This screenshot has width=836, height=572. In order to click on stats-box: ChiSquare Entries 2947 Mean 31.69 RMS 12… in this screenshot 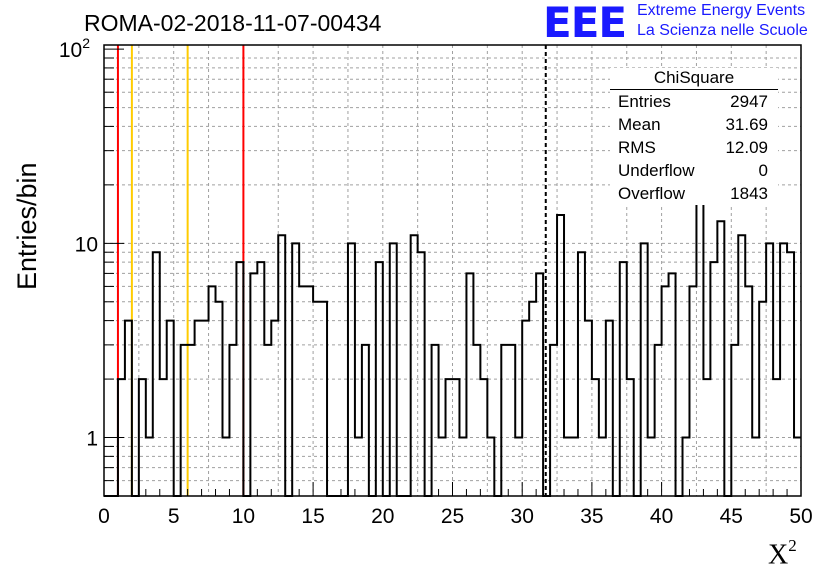, I will do `click(694, 136)`.